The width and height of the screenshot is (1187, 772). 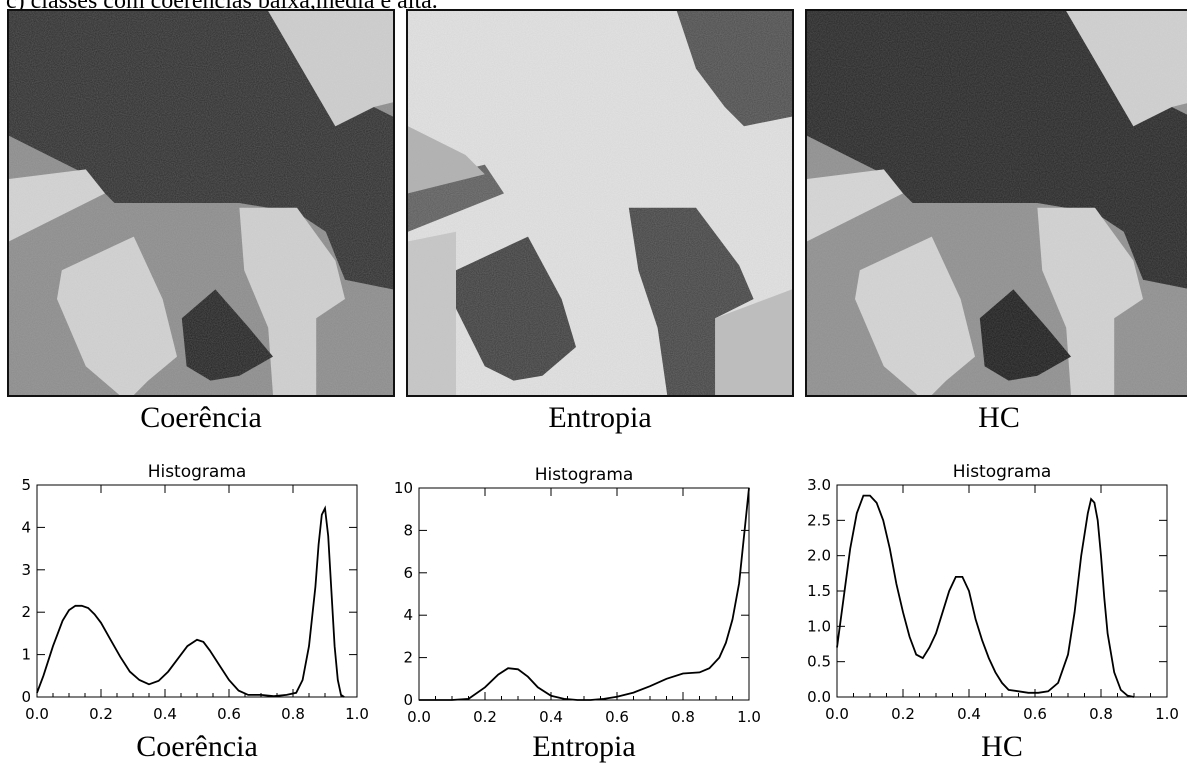 What do you see at coordinates (26, 655) in the screenshot?
I see `y-tick-label: 1` at bounding box center [26, 655].